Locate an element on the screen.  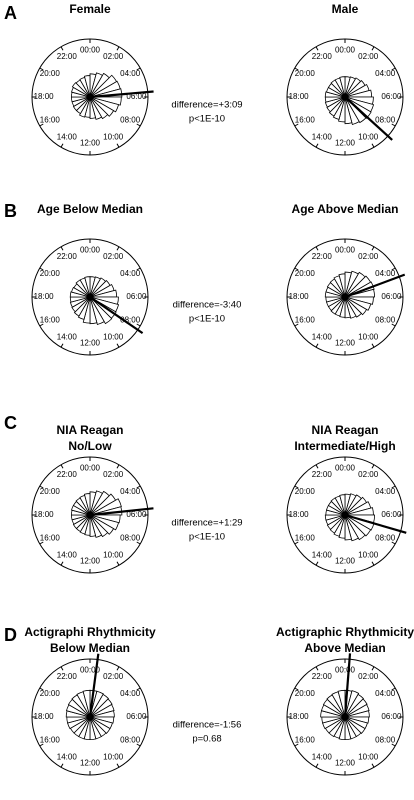
chart-title: Female is located at coordinates (90, 9).